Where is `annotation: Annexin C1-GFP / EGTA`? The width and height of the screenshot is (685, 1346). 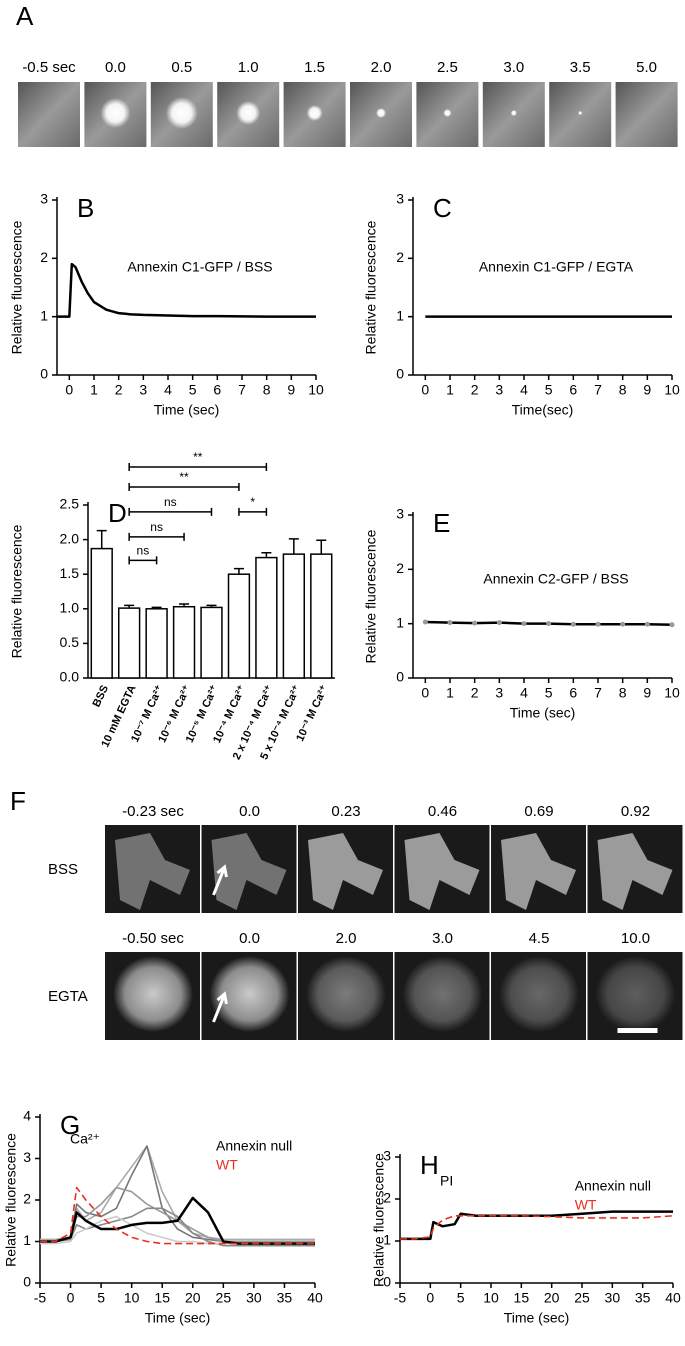
annotation: Annexin C1-GFP / EGTA is located at coordinates (556, 267).